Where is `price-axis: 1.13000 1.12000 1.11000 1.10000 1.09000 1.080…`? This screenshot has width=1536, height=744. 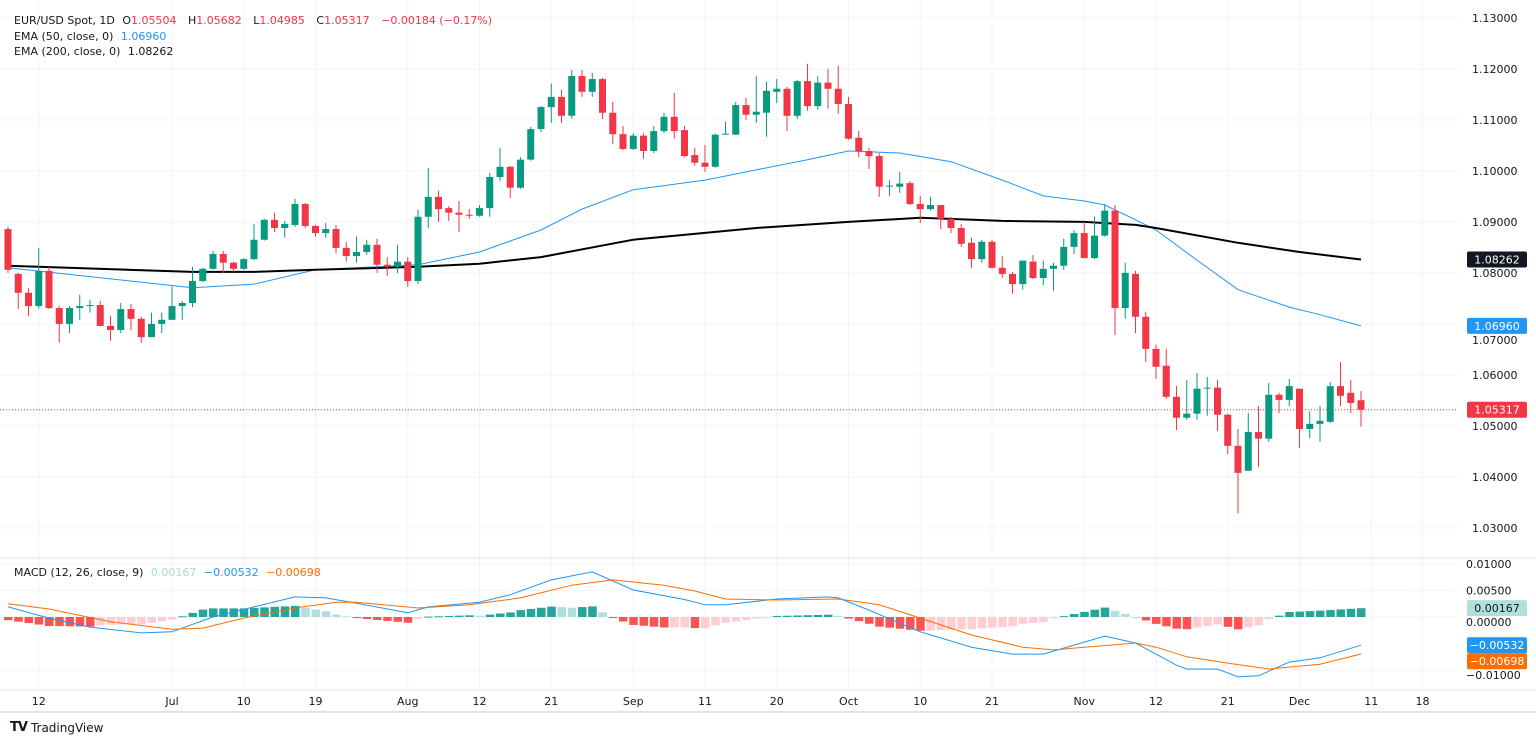
price-axis: 1.13000 1.12000 1.11000 1.10000 1.09000 1.080… is located at coordinates (1493, 347).